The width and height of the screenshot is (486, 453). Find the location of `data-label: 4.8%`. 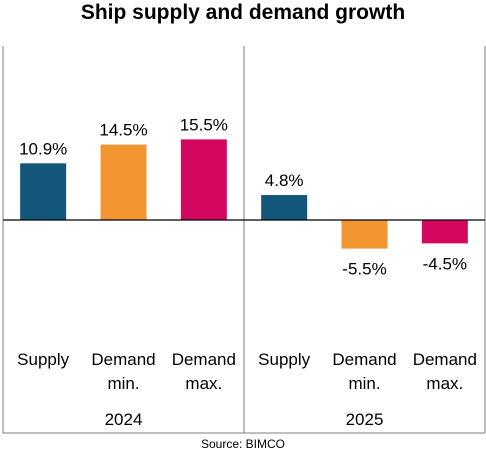

data-label: 4.8% is located at coordinates (284, 180).